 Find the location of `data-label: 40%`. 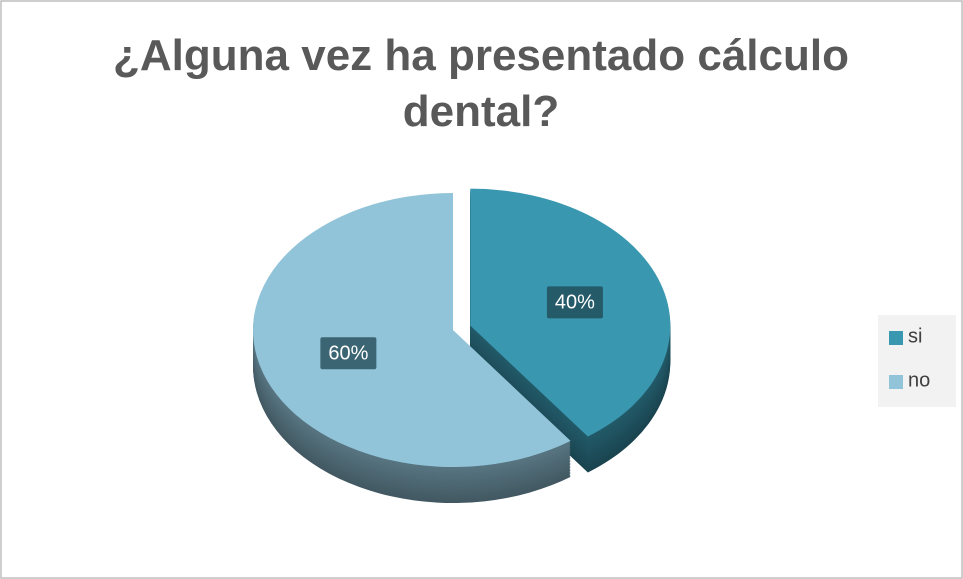

data-label: 40% is located at coordinates (575, 303).